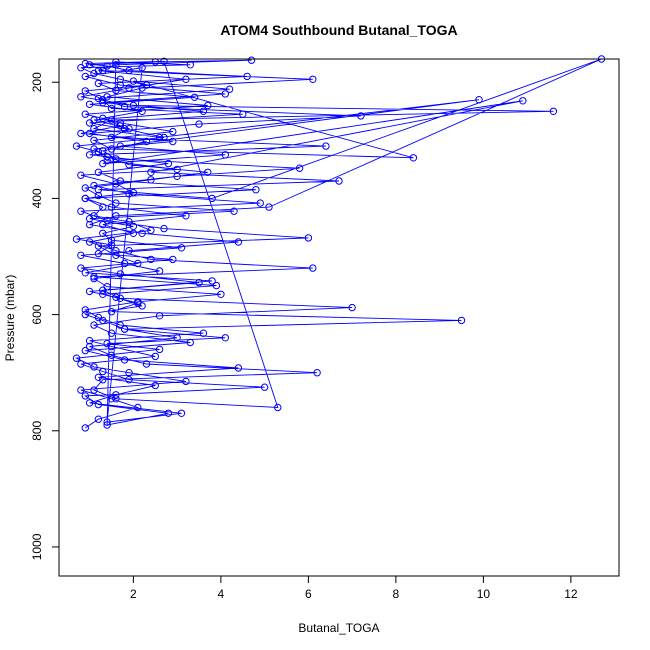  Describe the element at coordinates (37, 198) in the screenshot. I see `y-tick-label: 400` at that location.